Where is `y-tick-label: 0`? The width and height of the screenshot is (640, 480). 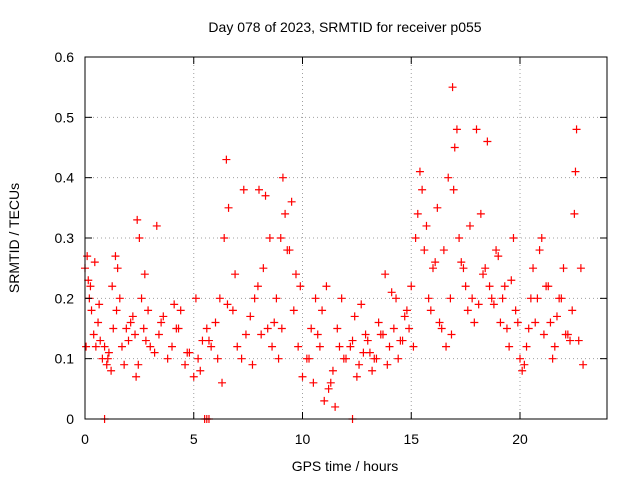 y-tick-label: 0 is located at coordinates (70, 419).